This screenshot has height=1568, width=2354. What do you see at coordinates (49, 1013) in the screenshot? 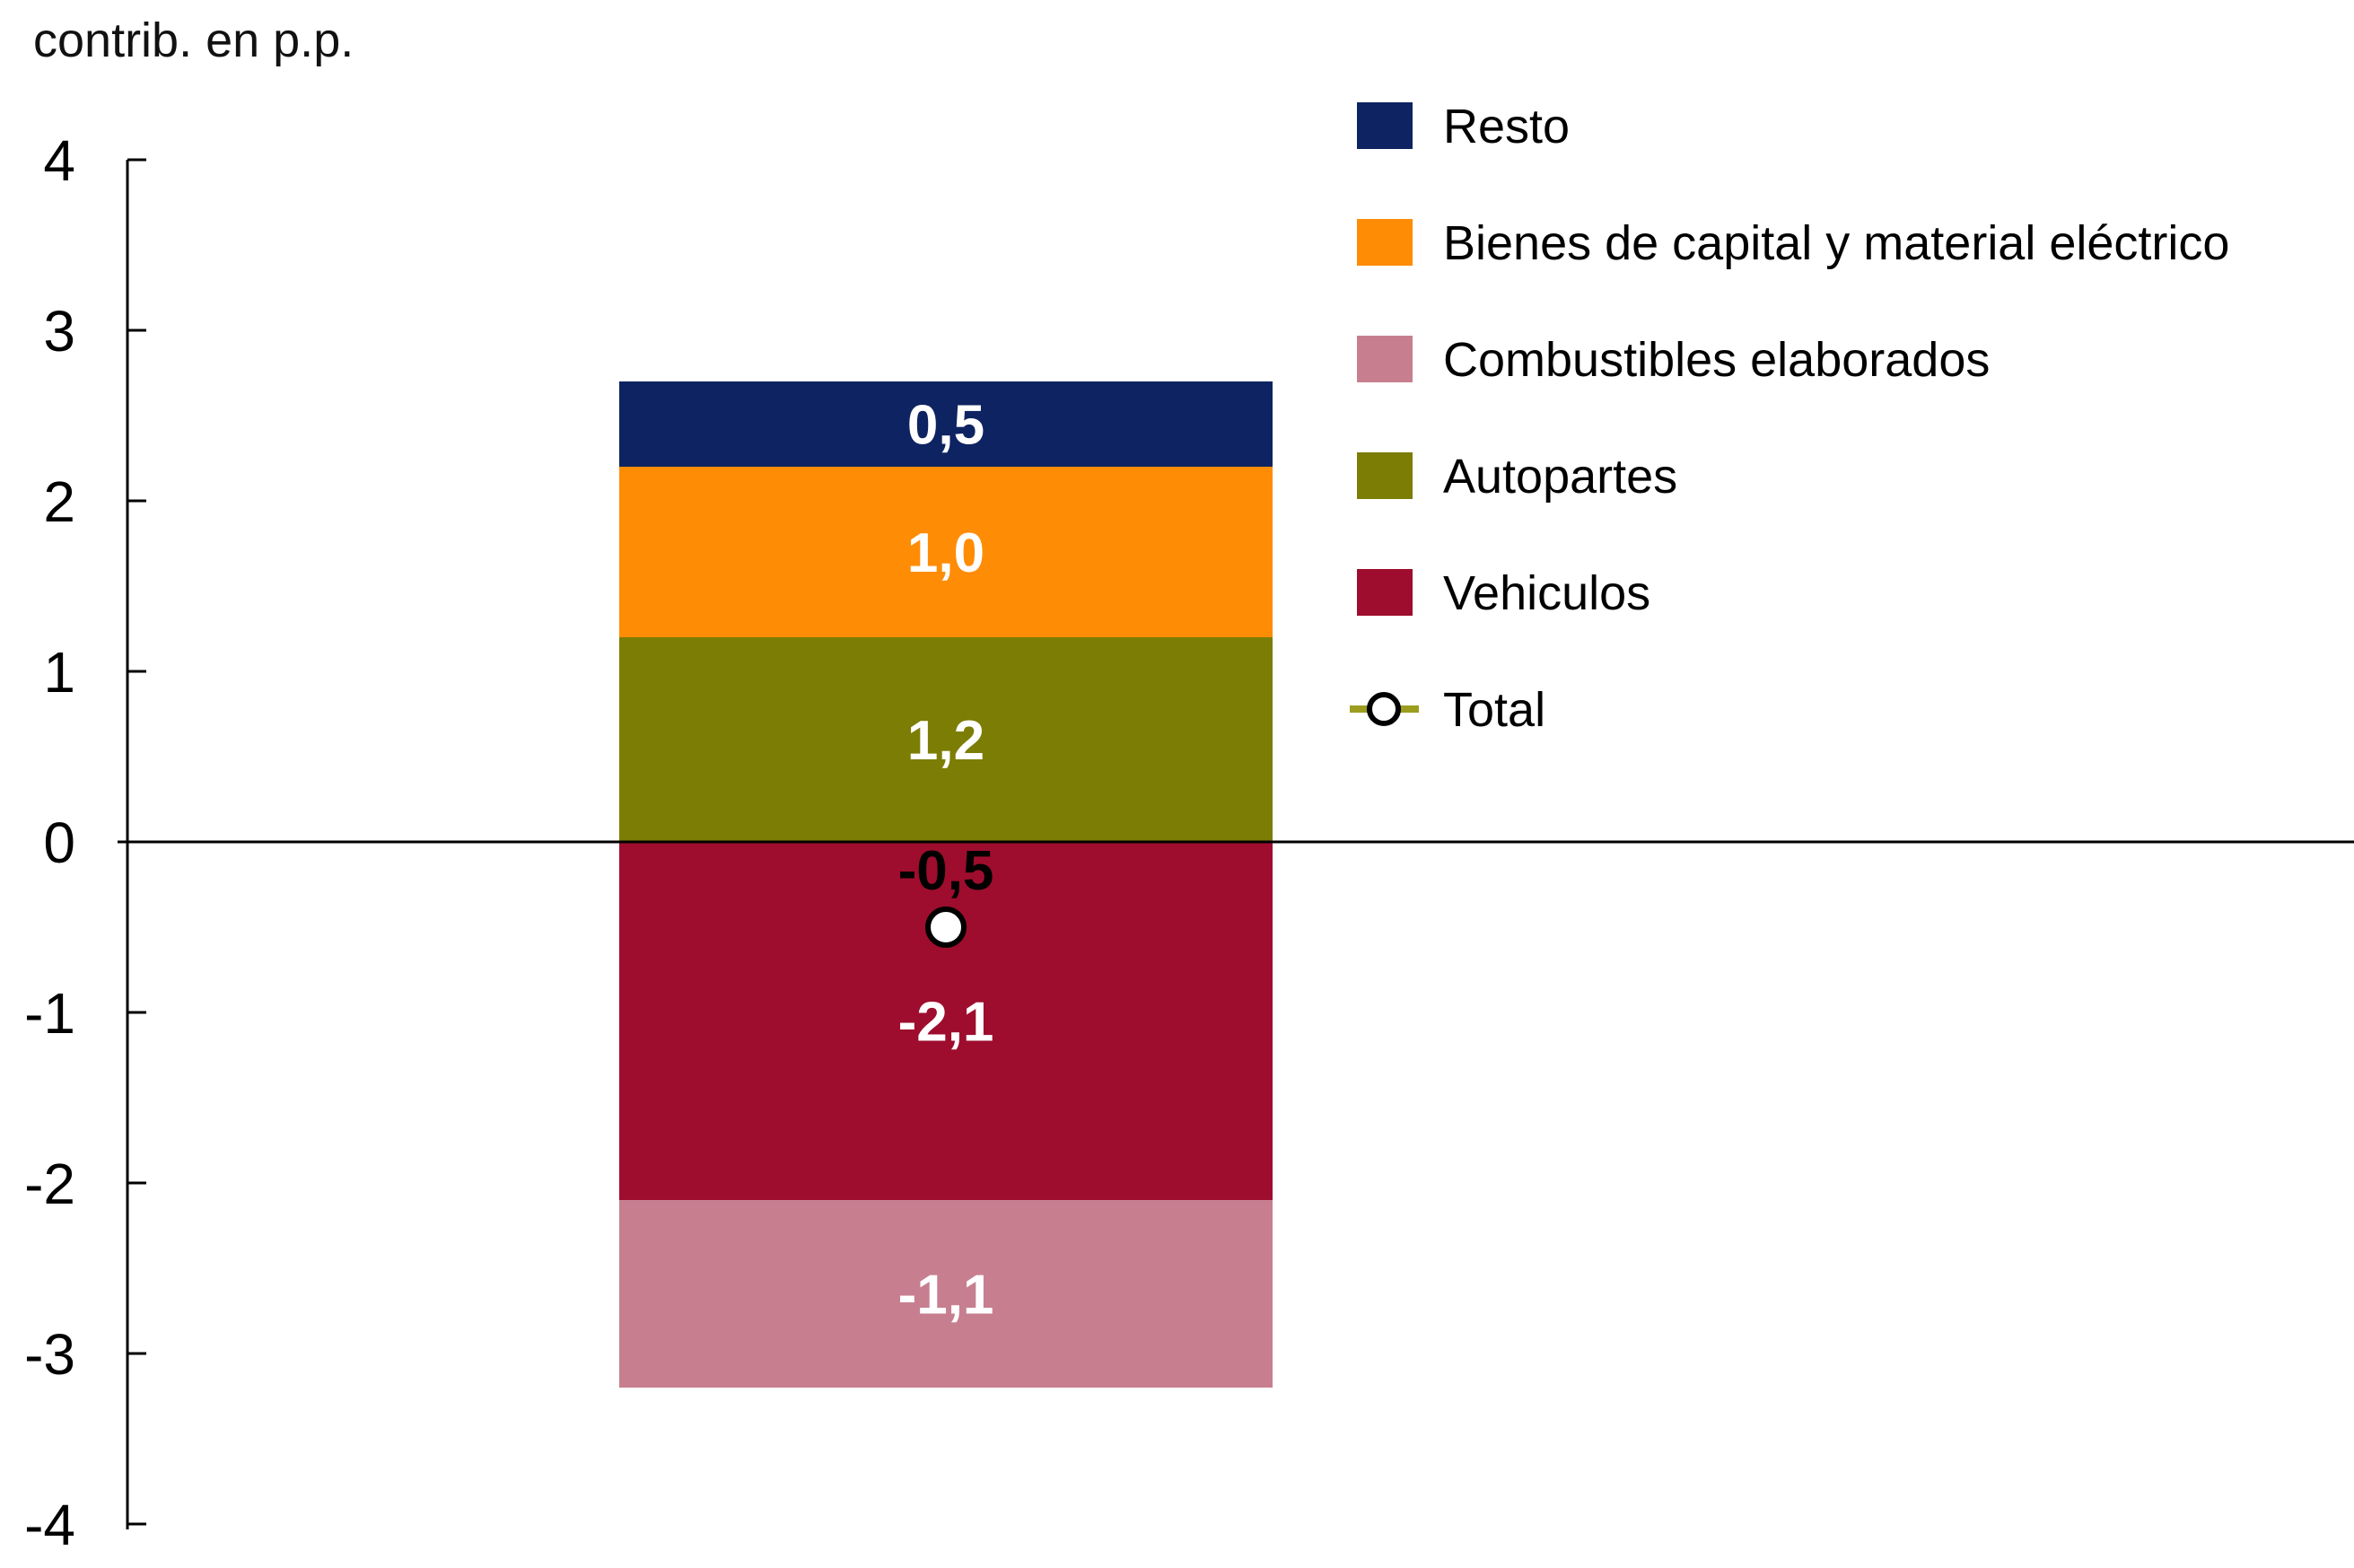
I see `y-tick-label--1: -1` at bounding box center [49, 1013].